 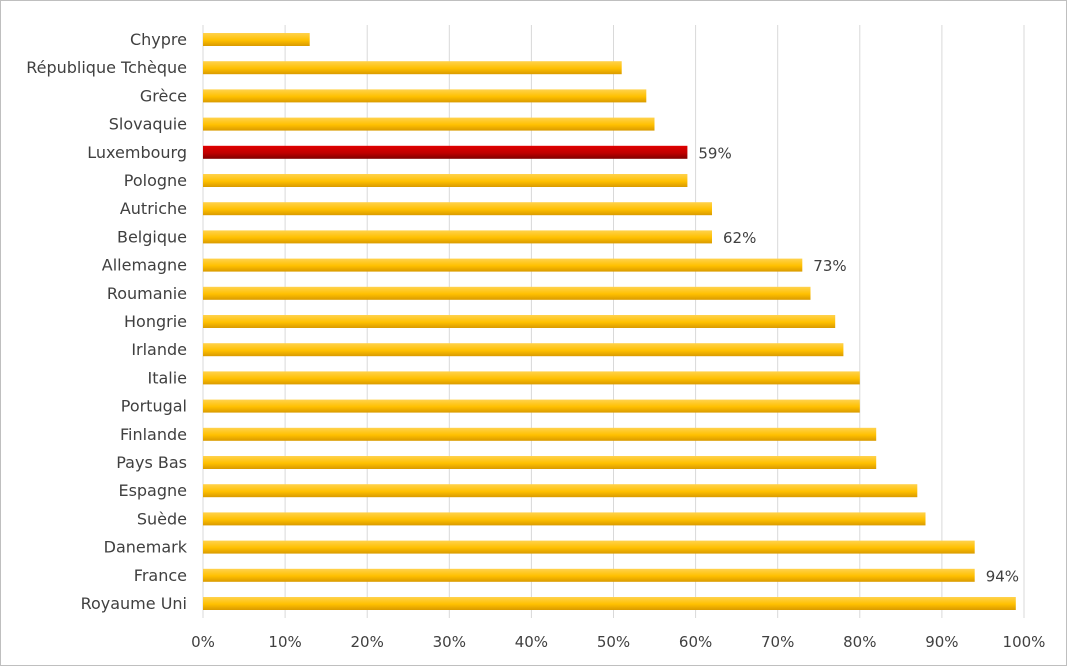 I want to click on x-tick-label: 10%, so click(x=284, y=642).